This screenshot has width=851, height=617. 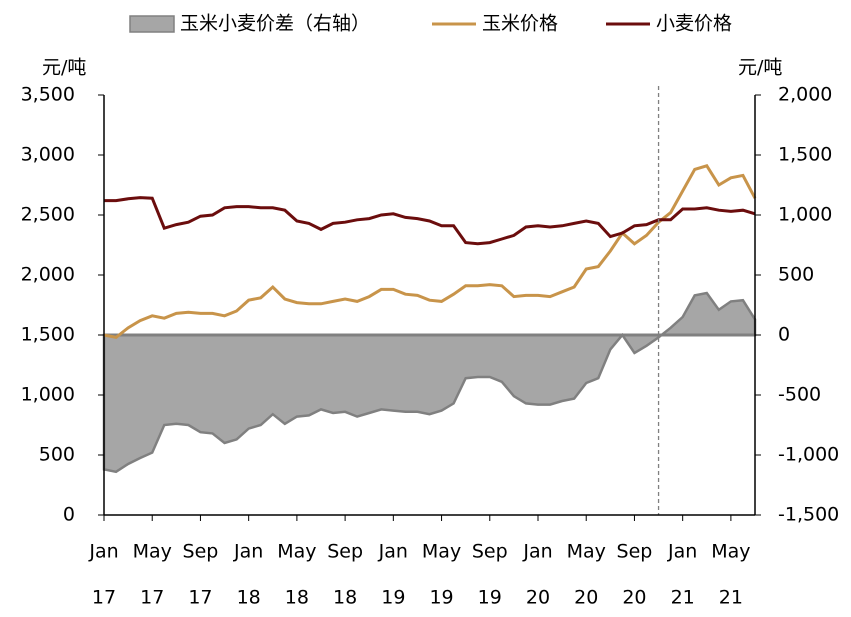 I want to click on y-tick-label: 2,000, so click(x=48, y=275).